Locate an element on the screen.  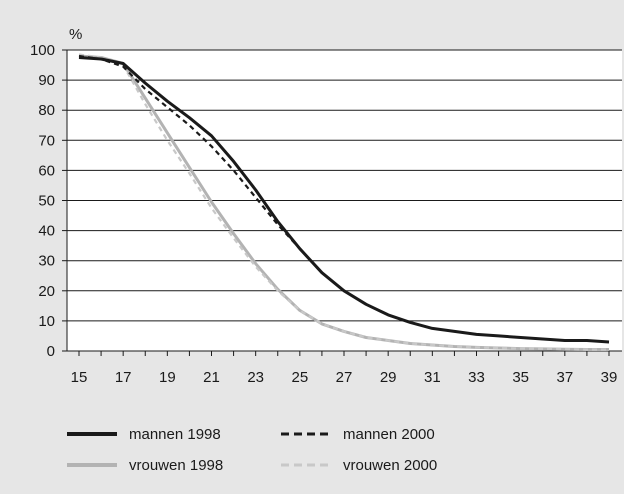
y-tick-labels: 0 10 20 30 40 50 60 70 80 90 100 is located at coordinates (42, 201).